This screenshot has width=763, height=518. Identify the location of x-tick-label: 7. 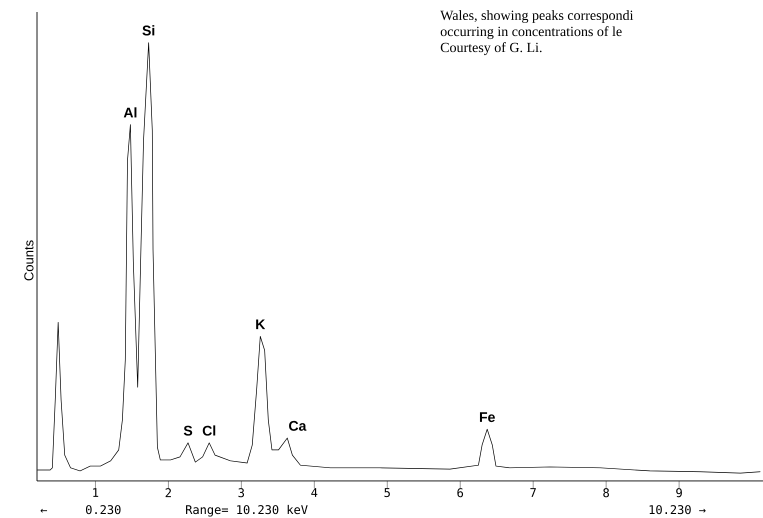
(533, 492).